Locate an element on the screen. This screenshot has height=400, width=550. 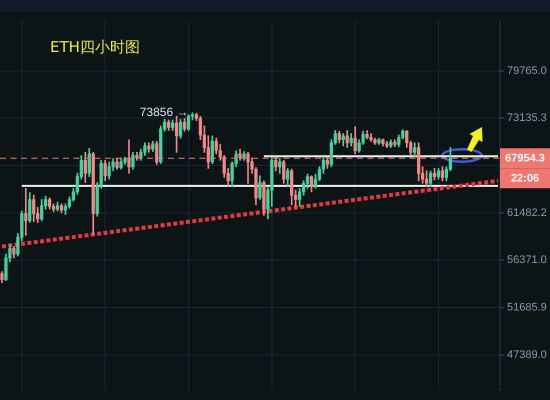
ref-line-label: 67954.3 is located at coordinates (525, 158).